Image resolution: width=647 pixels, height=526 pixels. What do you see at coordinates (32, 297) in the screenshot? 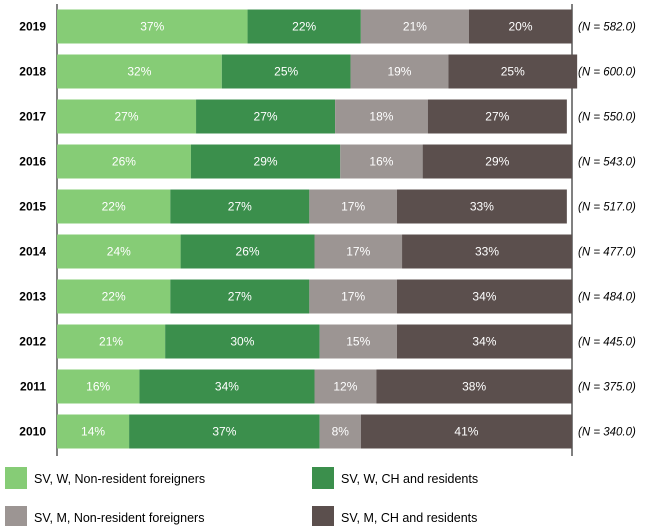
I see `year-label: 2013` at bounding box center [32, 297].